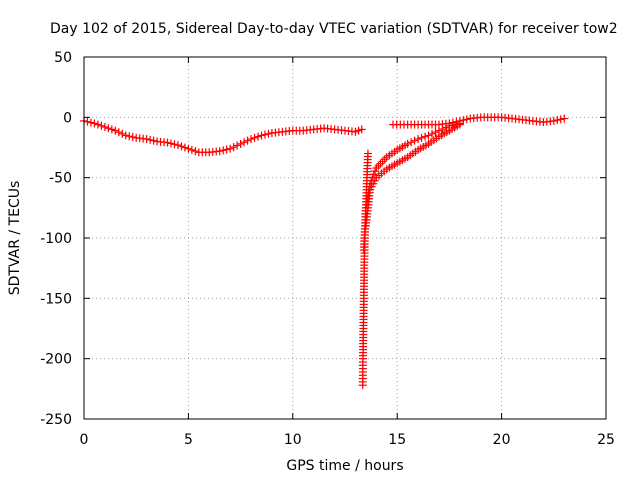 The height and width of the screenshot is (485, 640). I want to click on y-tick-label: -250, so click(56, 420).